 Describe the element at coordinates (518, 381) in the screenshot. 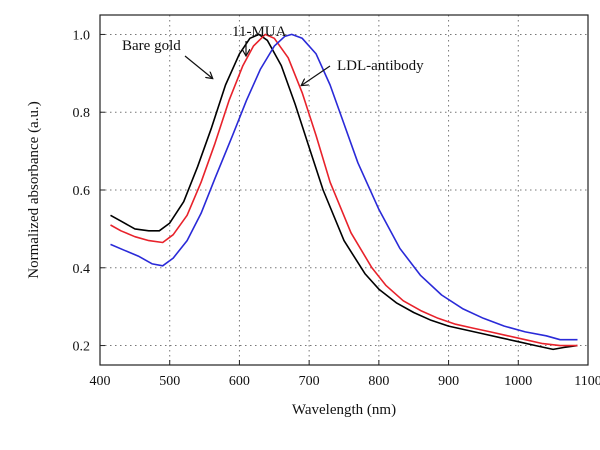

I see `x-tick-label: 1000` at that location.